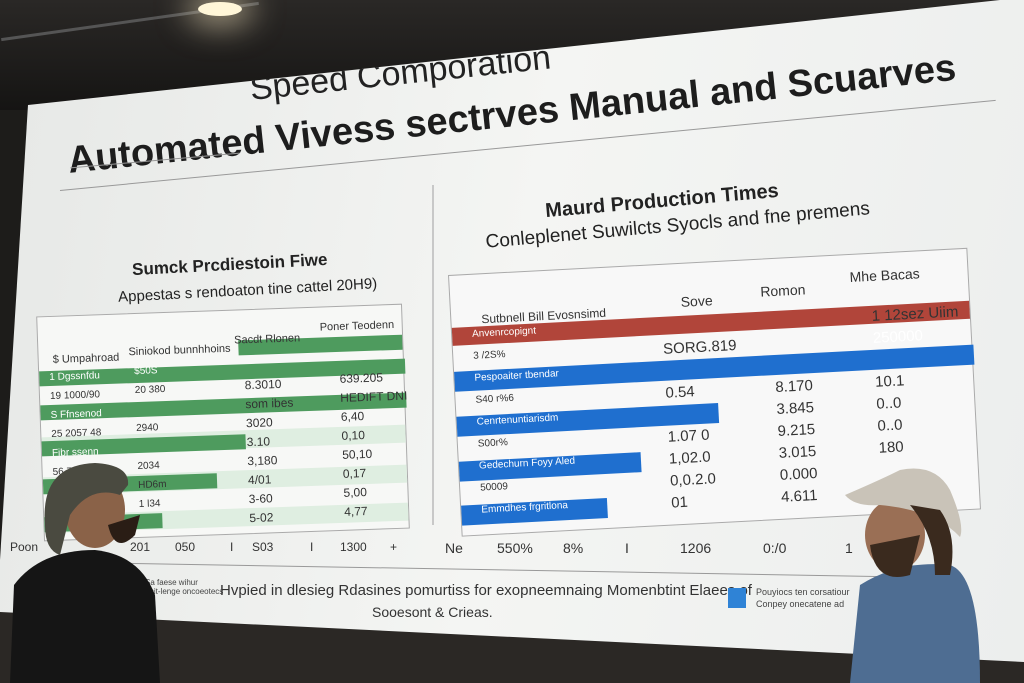 Image resolution: width=1024 pixels, height=683 pixels. Describe the element at coordinates (150, 390) in the screenshot. I see `table-cell: 20 380` at that location.